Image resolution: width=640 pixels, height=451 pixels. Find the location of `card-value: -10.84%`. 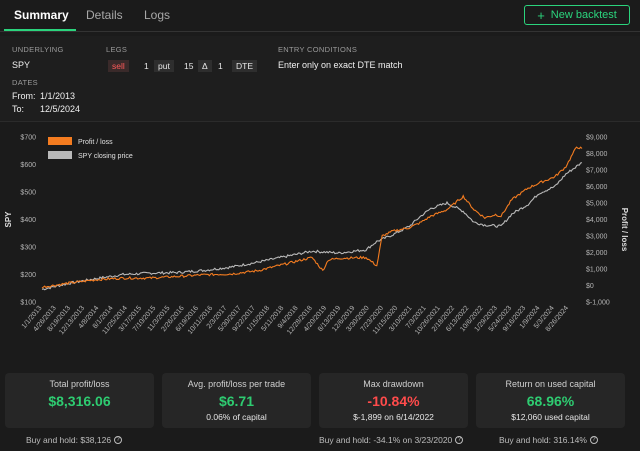

card-value: -10.84% is located at coordinates (393, 401).